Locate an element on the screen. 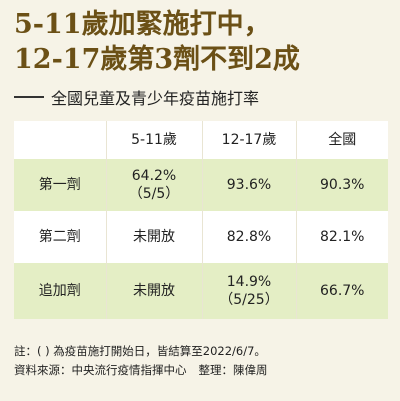  cell-start-date: （5/5） is located at coordinates (154, 194).